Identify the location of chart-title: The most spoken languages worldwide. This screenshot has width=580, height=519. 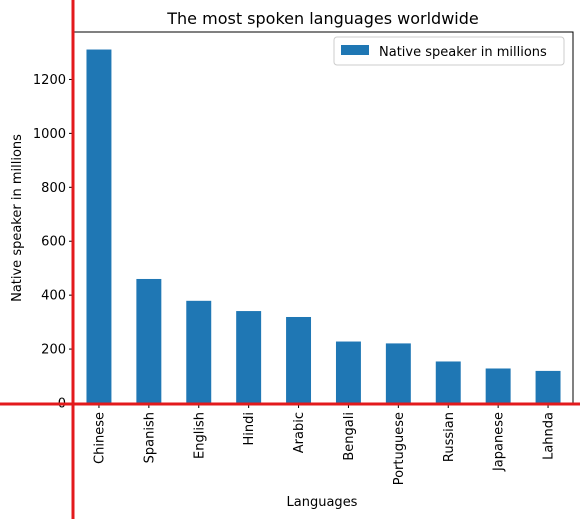
(322, 18).